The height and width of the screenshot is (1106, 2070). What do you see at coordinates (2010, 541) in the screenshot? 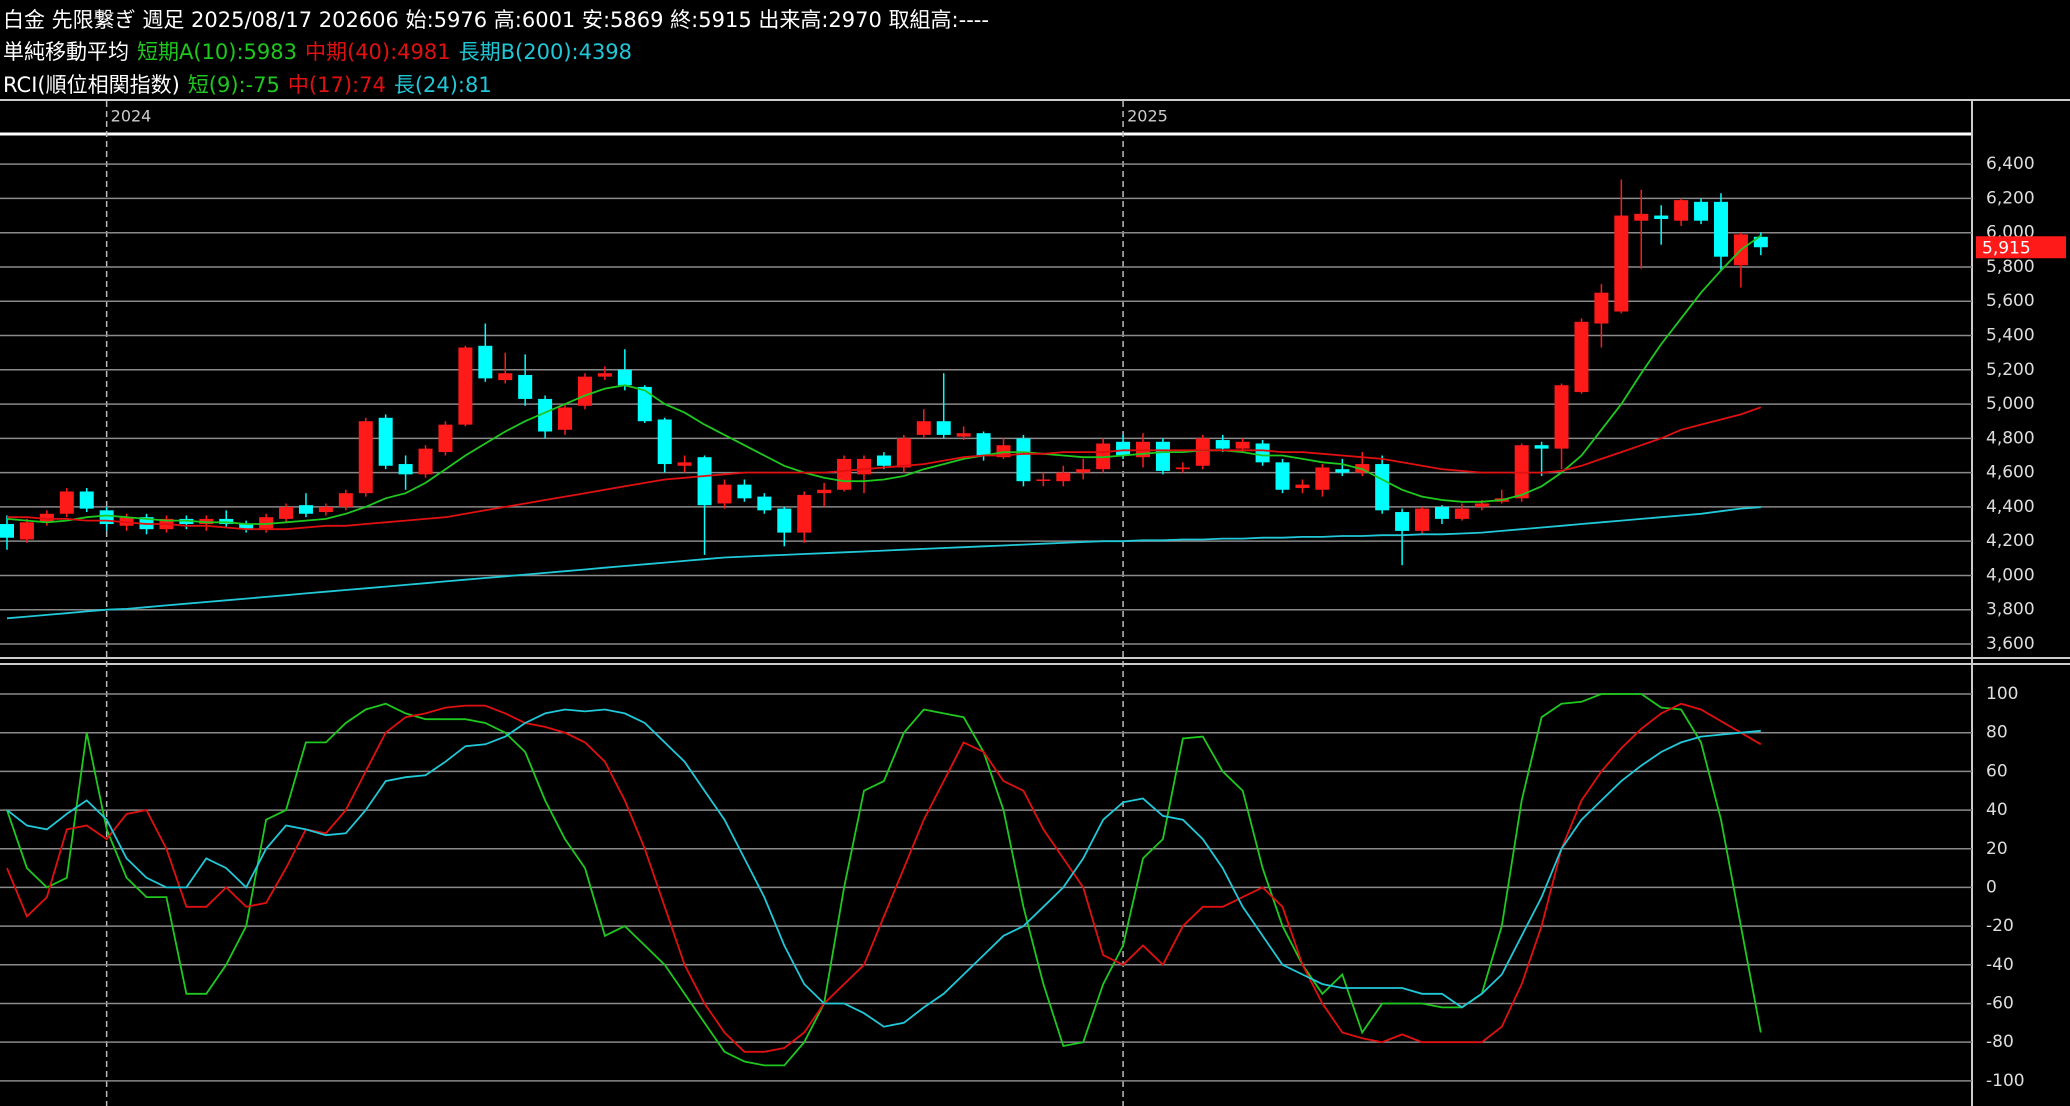
I see `y-tick-label: 4,200` at bounding box center [2010, 541].